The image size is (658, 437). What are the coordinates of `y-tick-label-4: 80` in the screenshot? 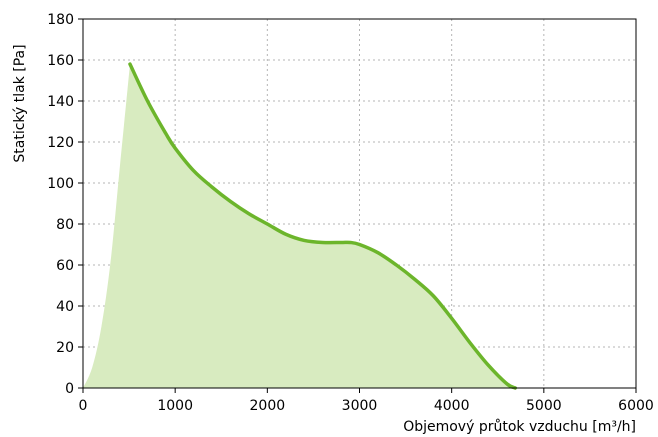 It's located at (65, 225).